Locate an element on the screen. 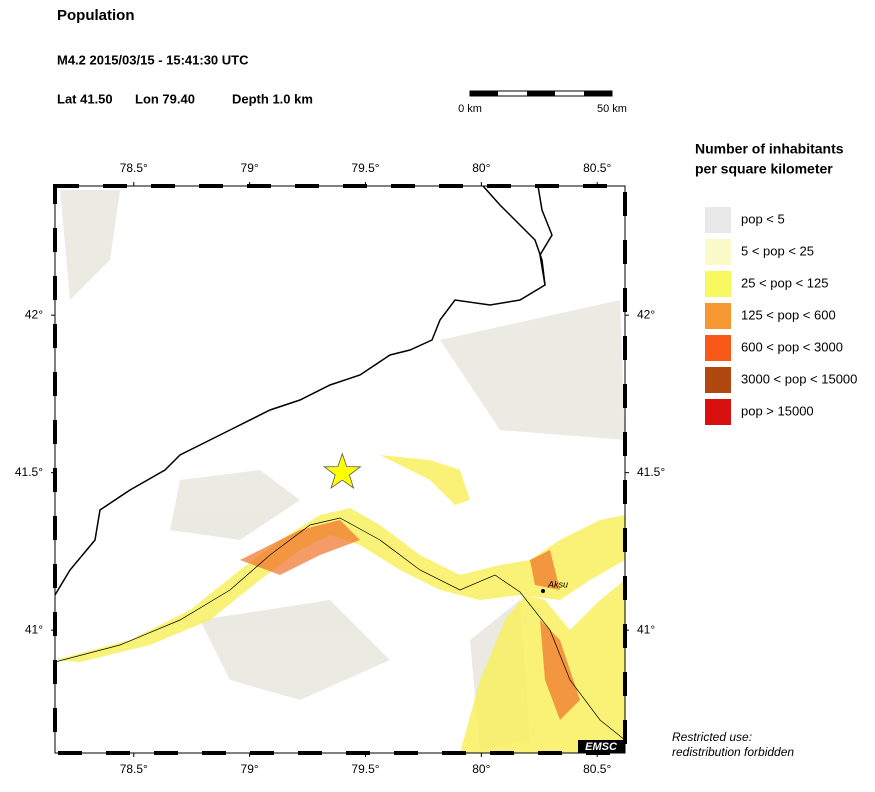  legend-title: per square kilometer is located at coordinates (764, 169).